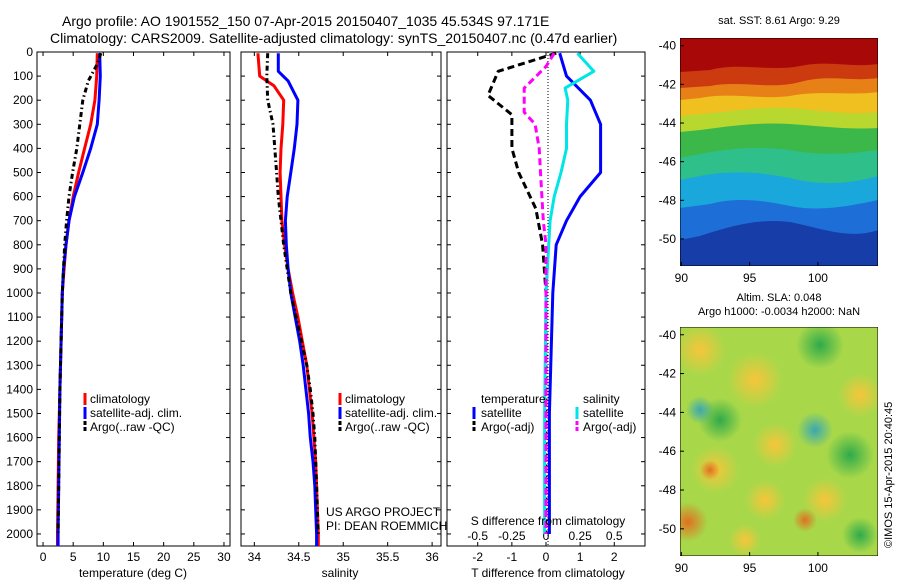 Image resolution: width=900 pixels, height=580 pixels. Describe the element at coordinates (386, 526) in the screenshot. I see `pi-annotation: PI: DEAN ROEMMICH` at that location.